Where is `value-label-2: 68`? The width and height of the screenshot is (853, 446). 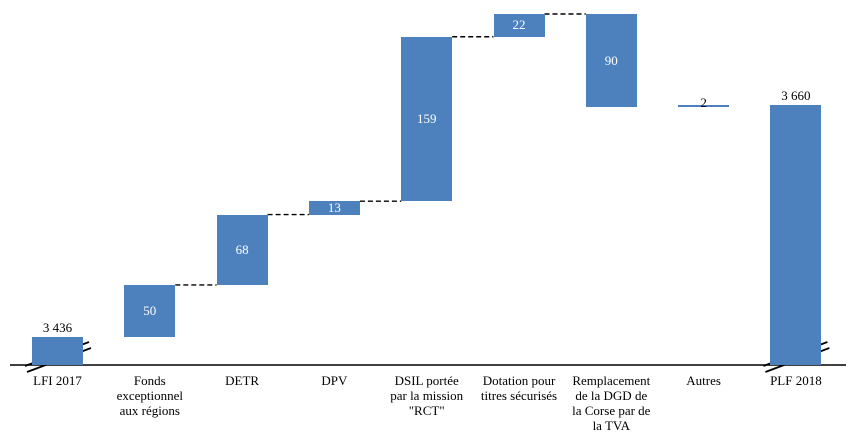 value-label-2: 68 is located at coordinates (242, 249).